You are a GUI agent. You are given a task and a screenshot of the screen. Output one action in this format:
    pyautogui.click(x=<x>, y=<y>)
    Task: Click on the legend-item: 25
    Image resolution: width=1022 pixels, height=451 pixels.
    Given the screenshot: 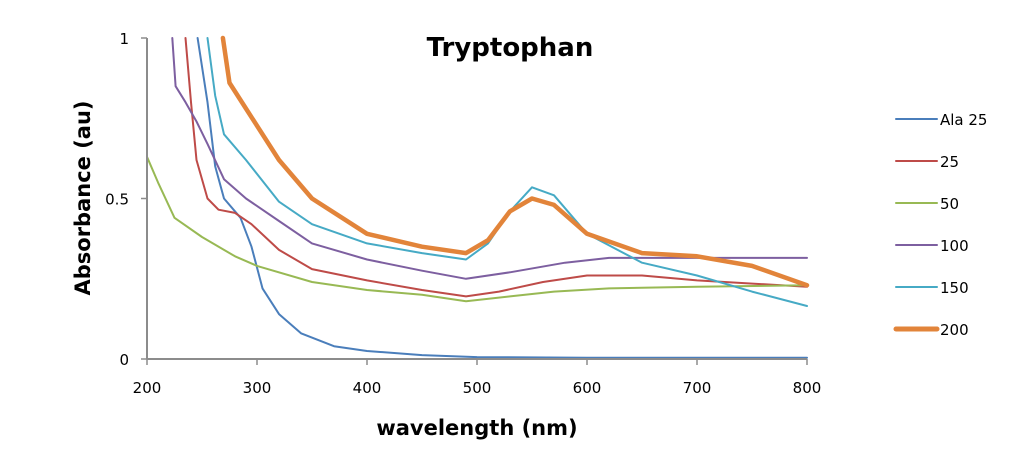 What is the action you would take?
    pyautogui.click(x=927, y=162)
    